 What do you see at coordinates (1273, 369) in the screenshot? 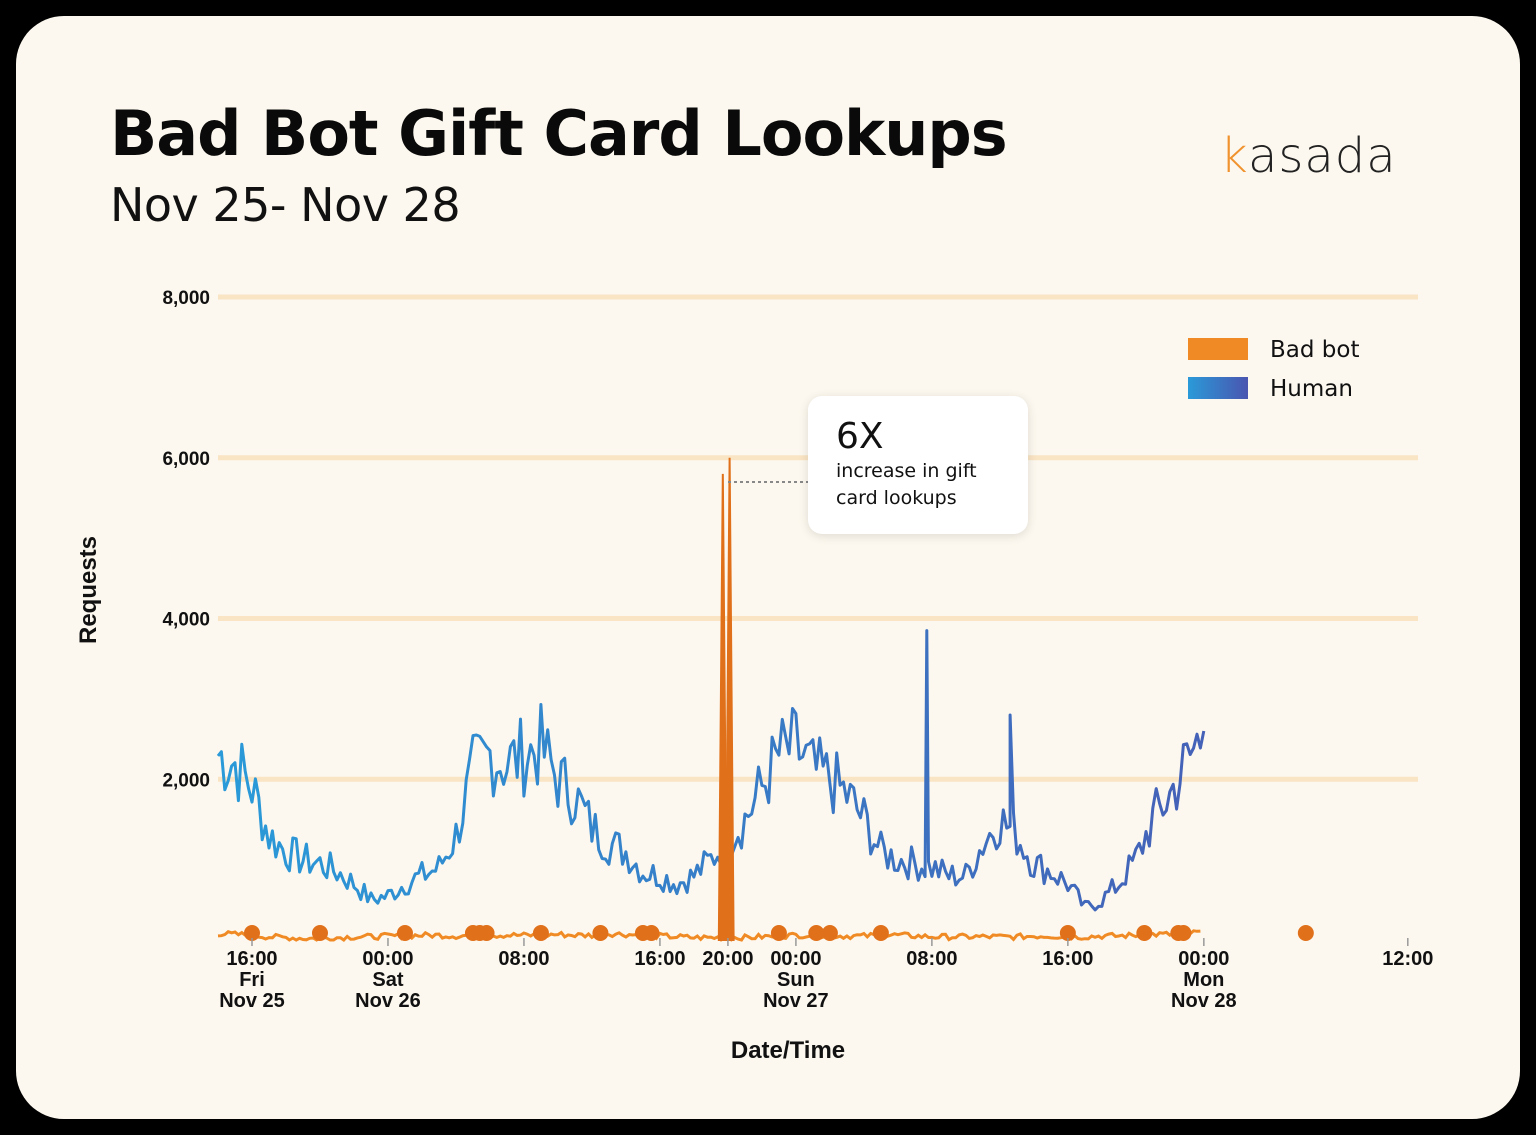
I see `legend: Bad bot Human` at bounding box center [1273, 369].